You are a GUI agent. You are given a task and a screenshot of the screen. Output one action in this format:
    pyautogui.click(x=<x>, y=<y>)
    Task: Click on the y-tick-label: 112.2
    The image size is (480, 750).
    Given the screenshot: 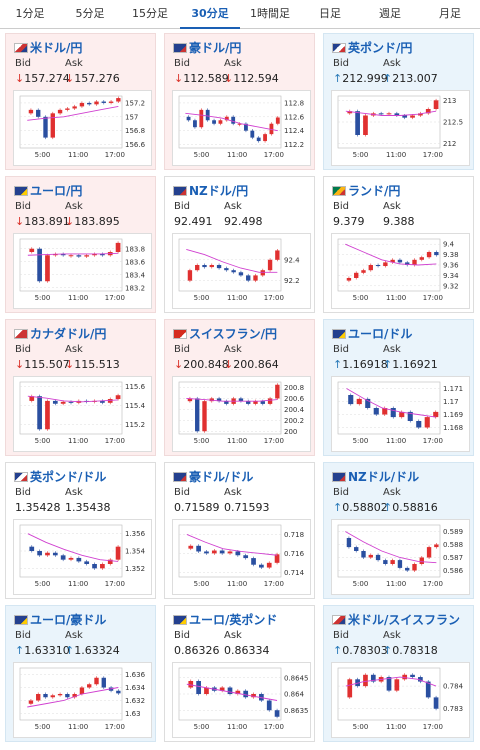 What is the action you would take?
    pyautogui.click(x=294, y=145)
    